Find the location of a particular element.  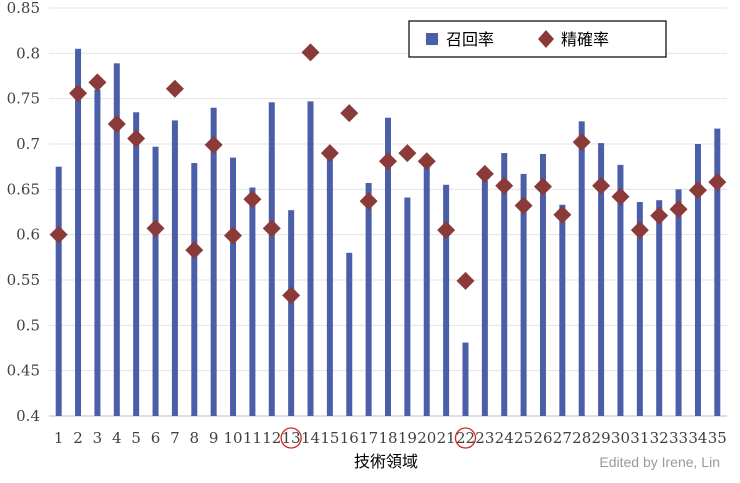

legend-recall-label: 召回率 is located at coordinates (470, 39).